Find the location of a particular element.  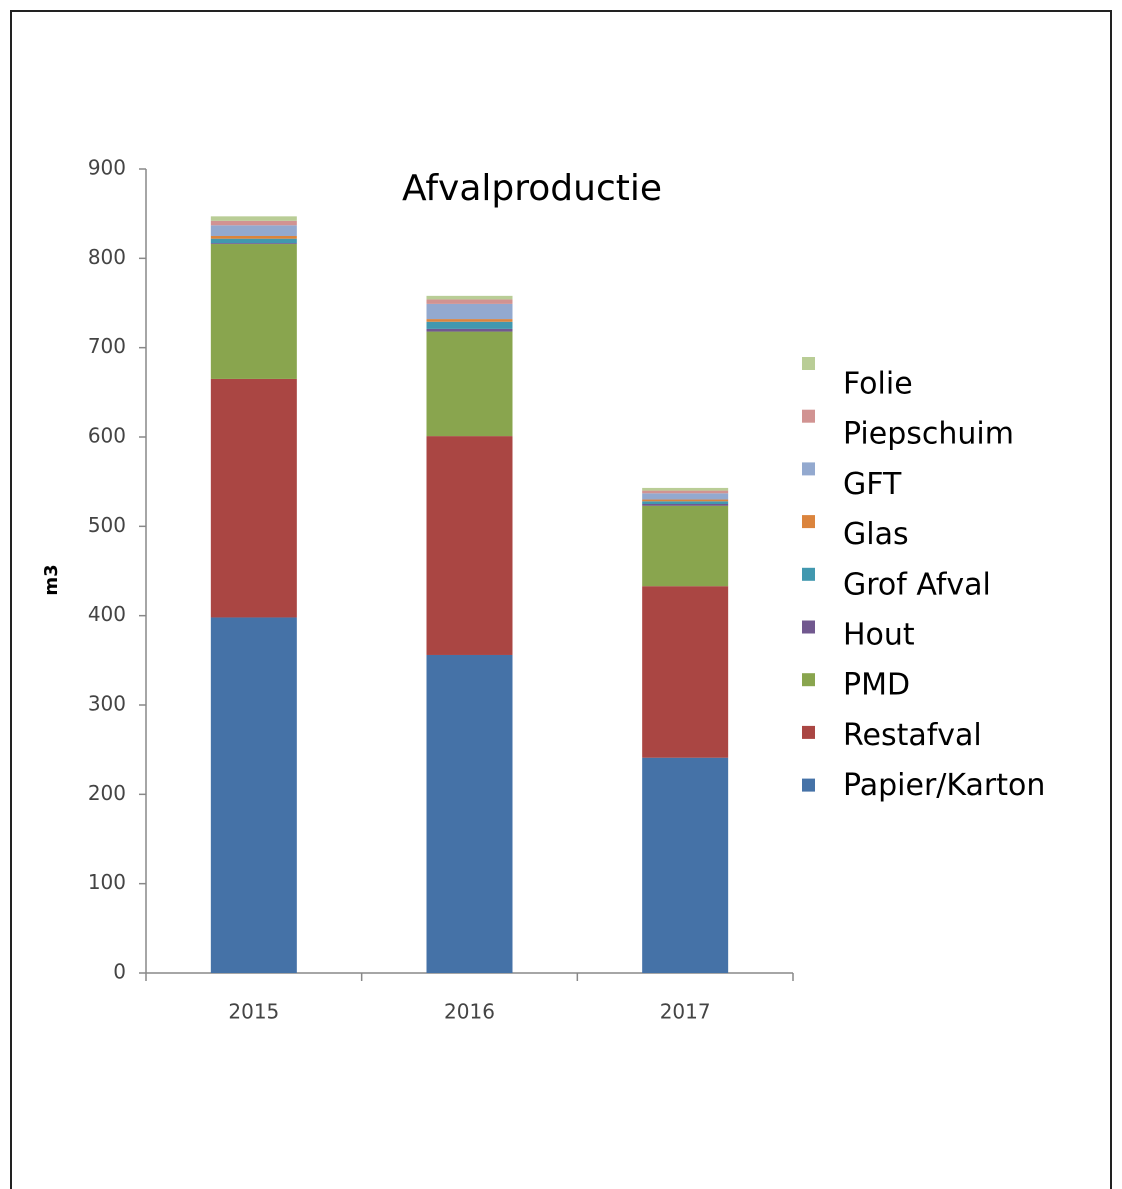

y-tick-label: 200 is located at coordinates (107, 793).